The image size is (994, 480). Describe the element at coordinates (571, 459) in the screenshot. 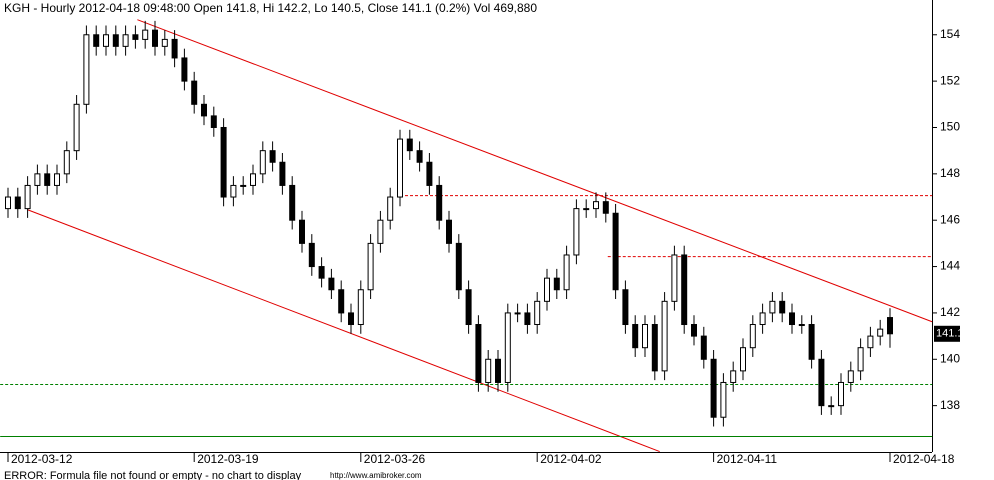

I see `x-tick-label: 2012-04-02` at that location.